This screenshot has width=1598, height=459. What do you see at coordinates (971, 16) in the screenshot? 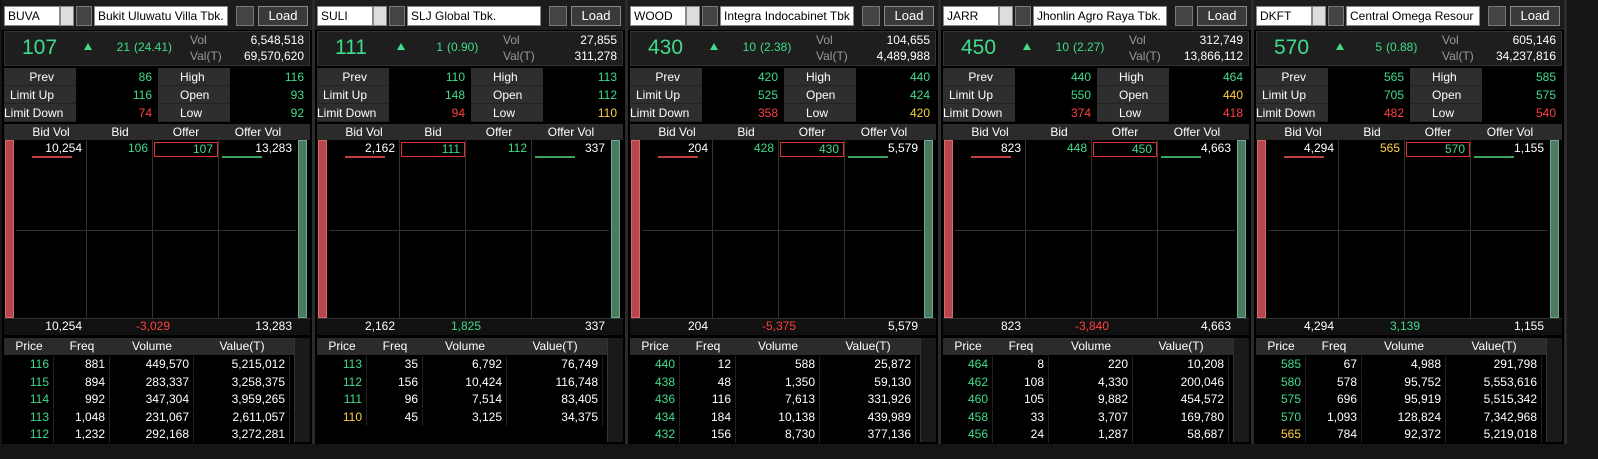
I see `code-input: JARR` at bounding box center [971, 16].